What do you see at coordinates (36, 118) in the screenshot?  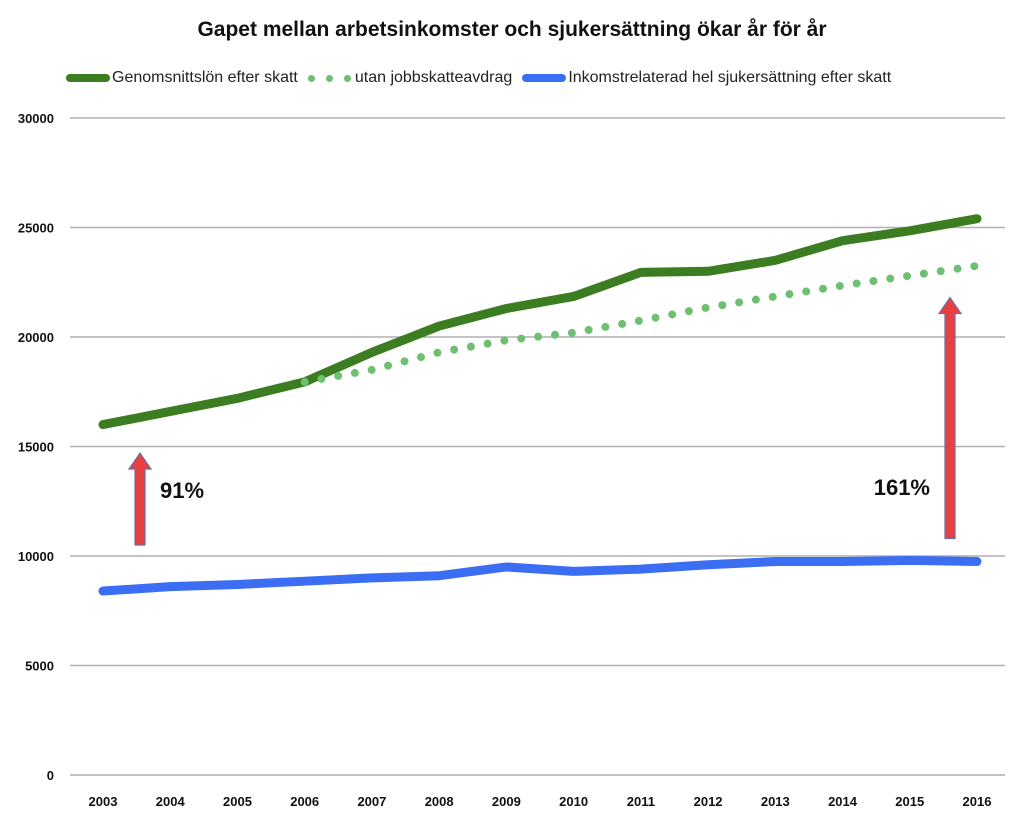 I see `y-tick-label: 30000` at bounding box center [36, 118].